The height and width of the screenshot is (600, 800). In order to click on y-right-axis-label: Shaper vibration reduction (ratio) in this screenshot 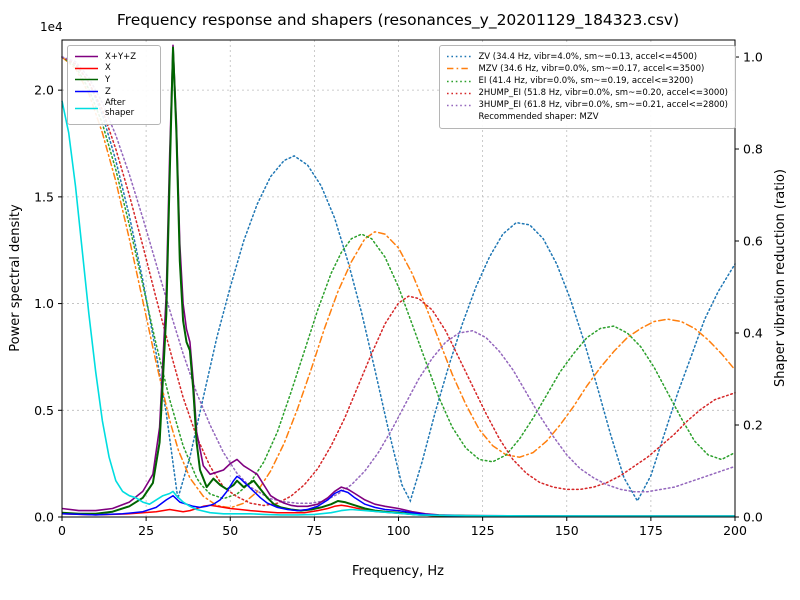, I will do `click(780, 278)`.